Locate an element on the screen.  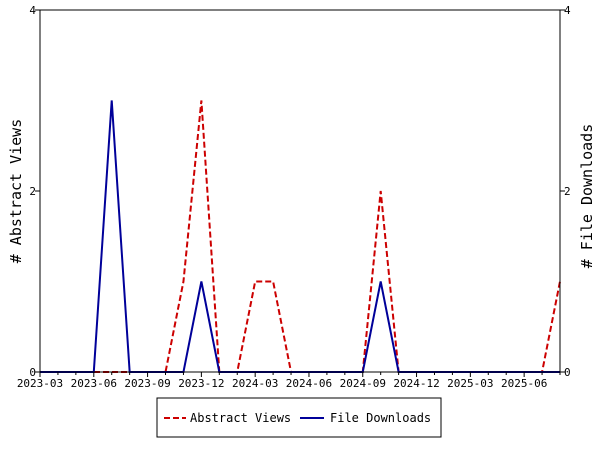
y-axis-right: 0 2 4 is located at coordinates (565, 191).